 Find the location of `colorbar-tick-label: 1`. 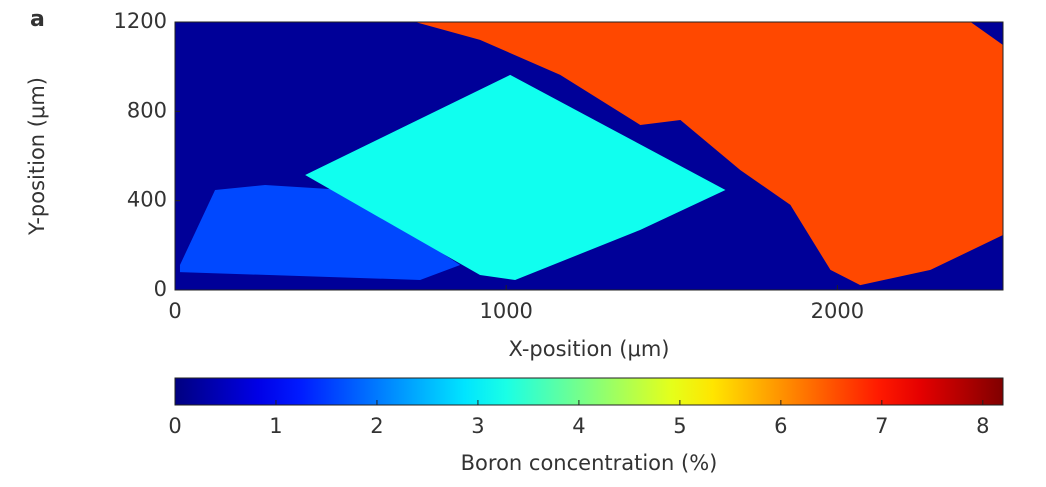

colorbar-tick-label: 1 is located at coordinates (275, 426).